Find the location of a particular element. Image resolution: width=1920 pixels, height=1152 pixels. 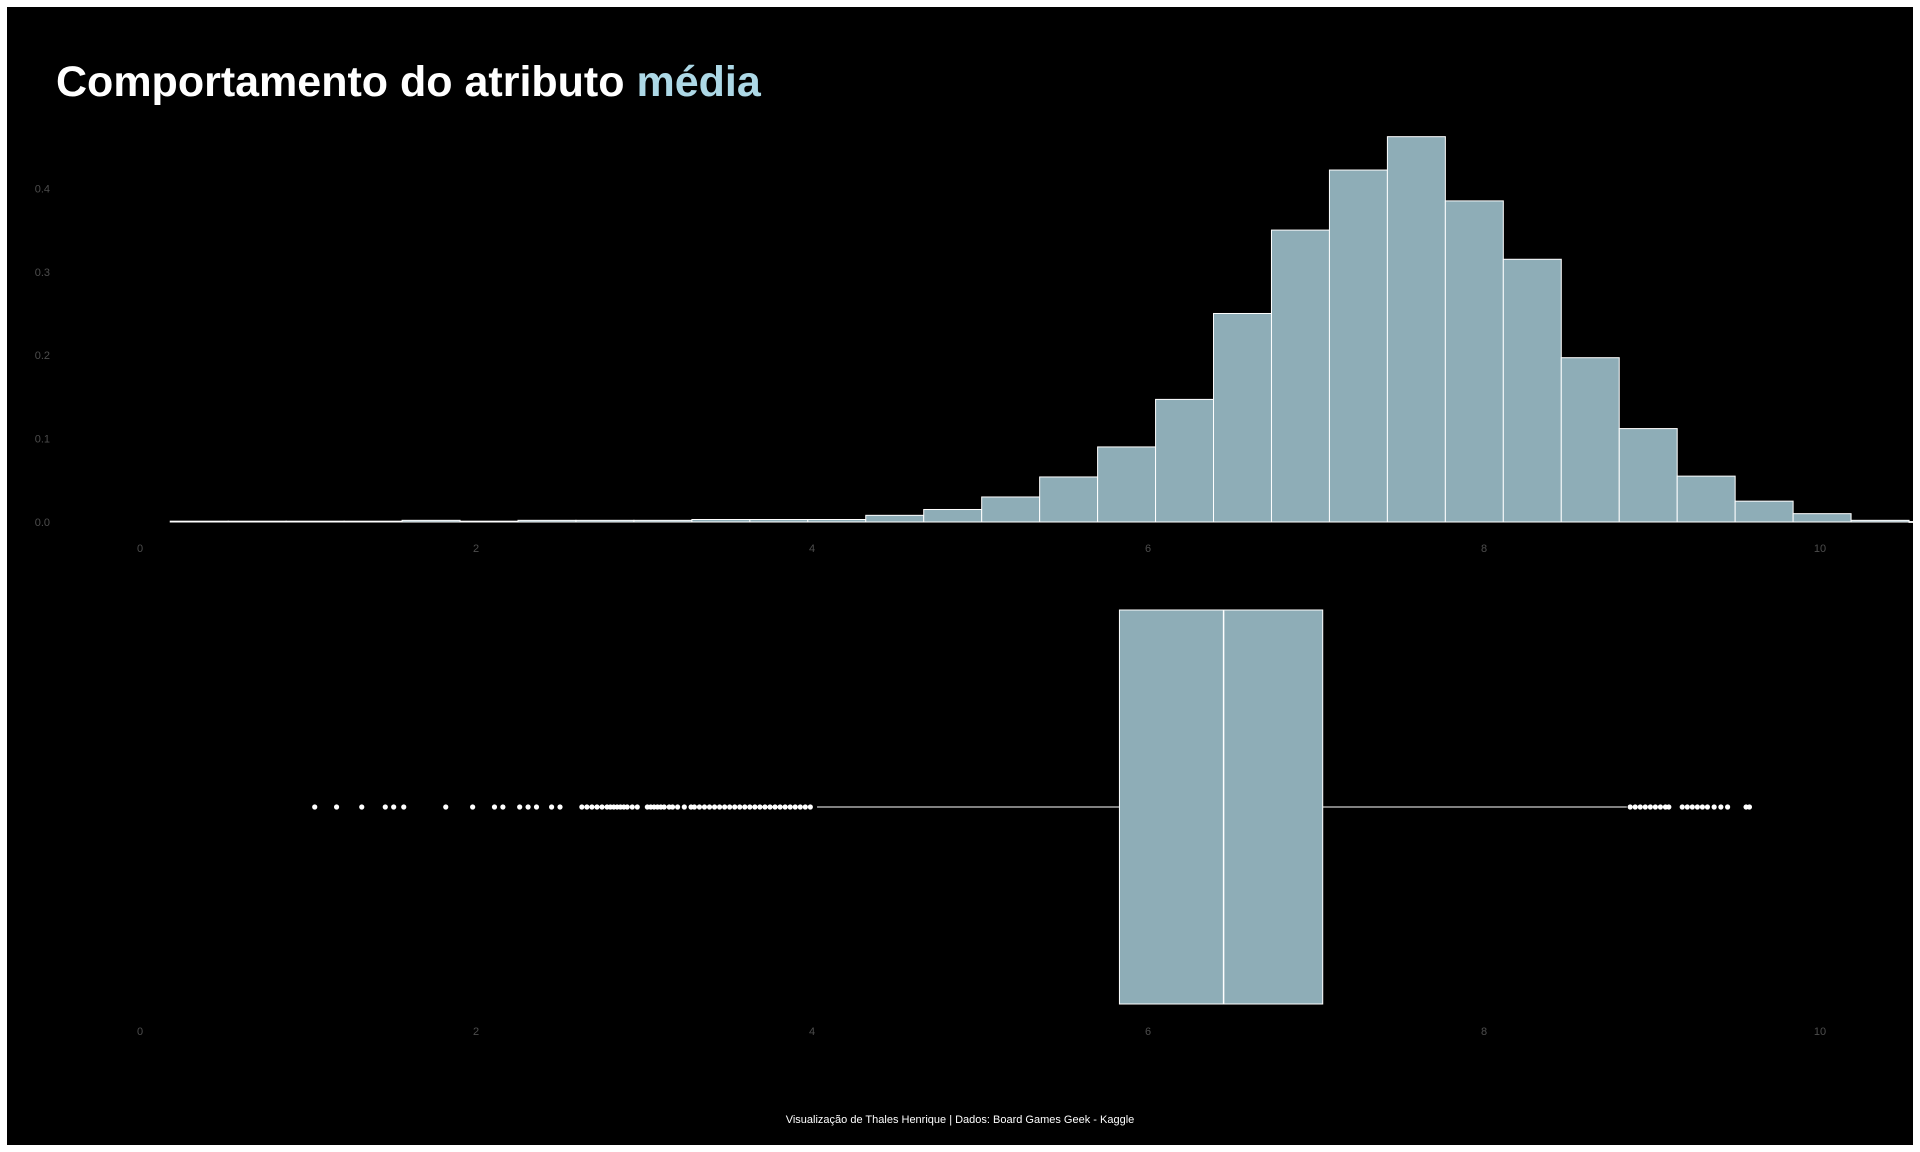

histogram-y-tick-label: 0.1 is located at coordinates (42, 440).